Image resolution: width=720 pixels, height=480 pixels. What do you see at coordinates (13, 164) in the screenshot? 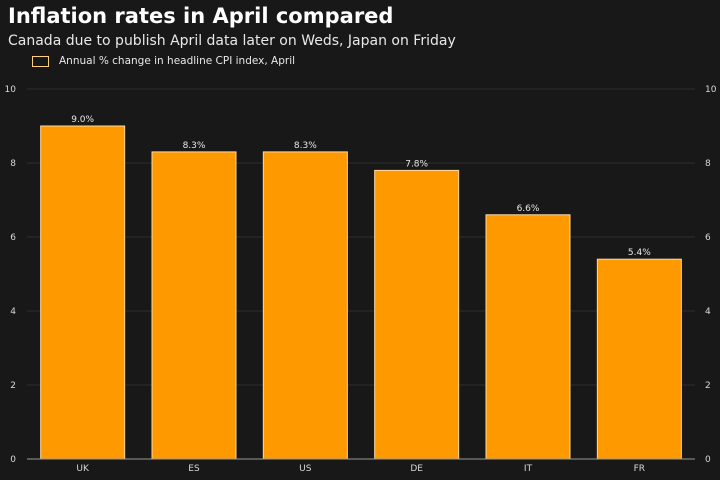
I see `y-tick-label-left: 8` at bounding box center [13, 164].